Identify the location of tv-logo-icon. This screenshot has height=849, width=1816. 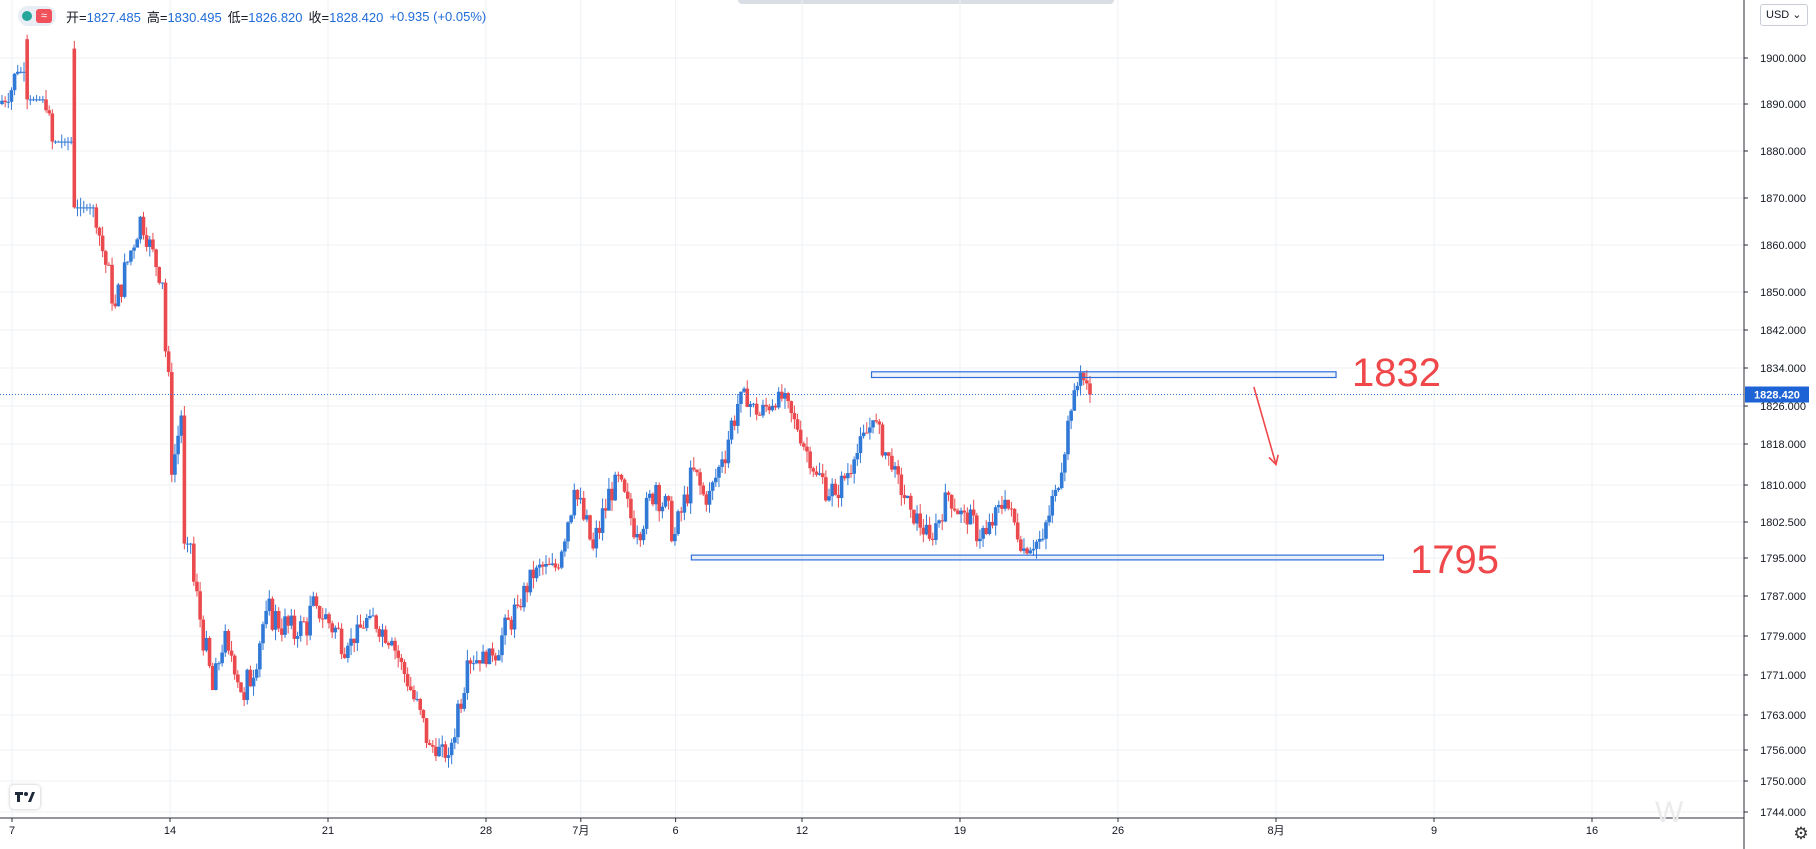
(25, 797).